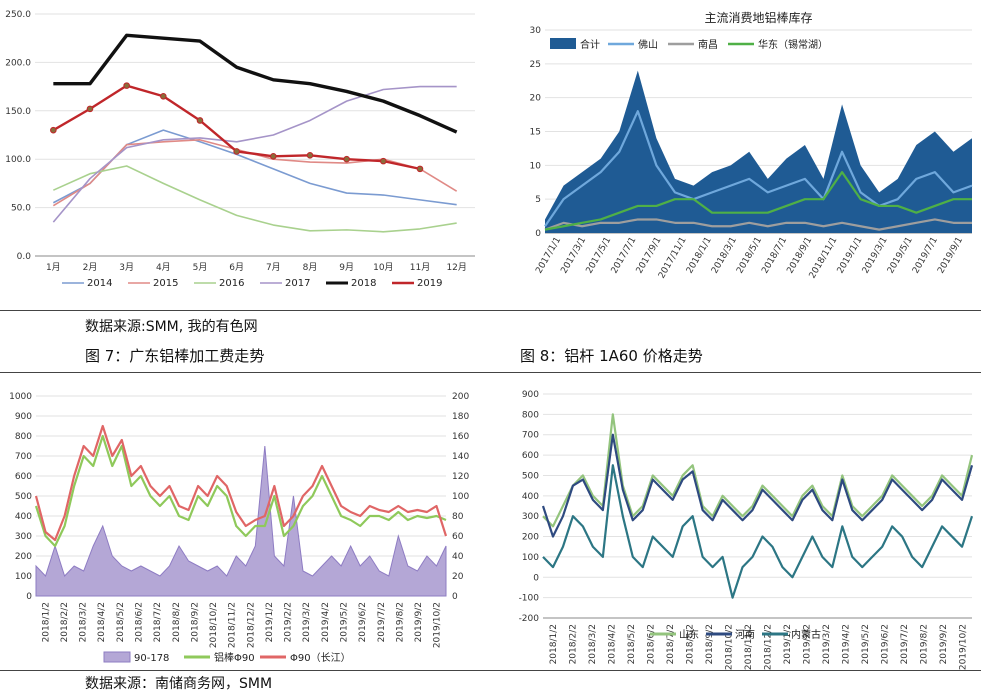  Describe the element at coordinates (458, 557) in the screenshot. I see `y2tick-label: 40` at that location.